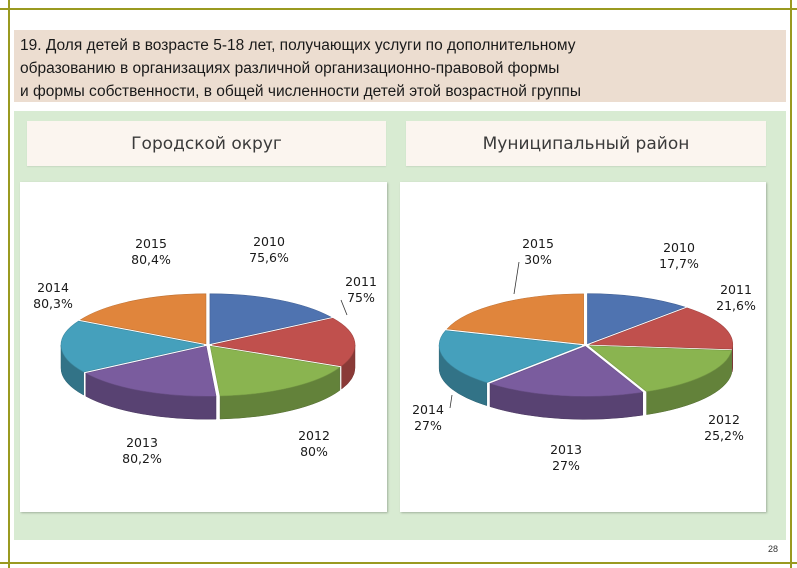 This screenshot has height=568, width=797. I want to click on chart-header-municipal-district: Муниципальный район, so click(586, 143).